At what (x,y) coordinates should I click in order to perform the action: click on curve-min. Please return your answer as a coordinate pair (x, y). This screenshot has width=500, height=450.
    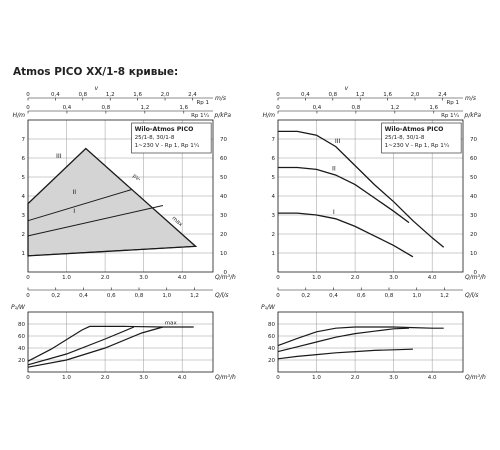
    Looking at the image, I should click on (111, 251).